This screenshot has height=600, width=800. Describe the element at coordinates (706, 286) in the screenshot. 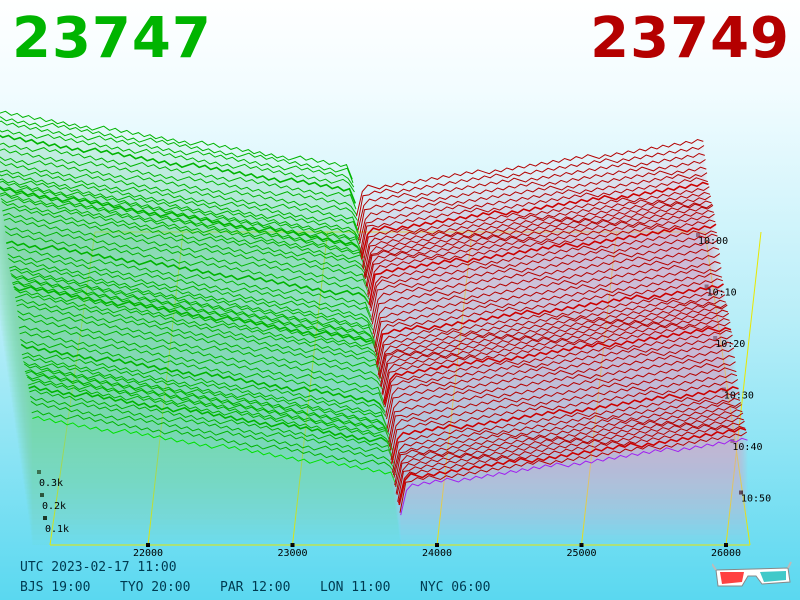

I see `time-tick` at that location.